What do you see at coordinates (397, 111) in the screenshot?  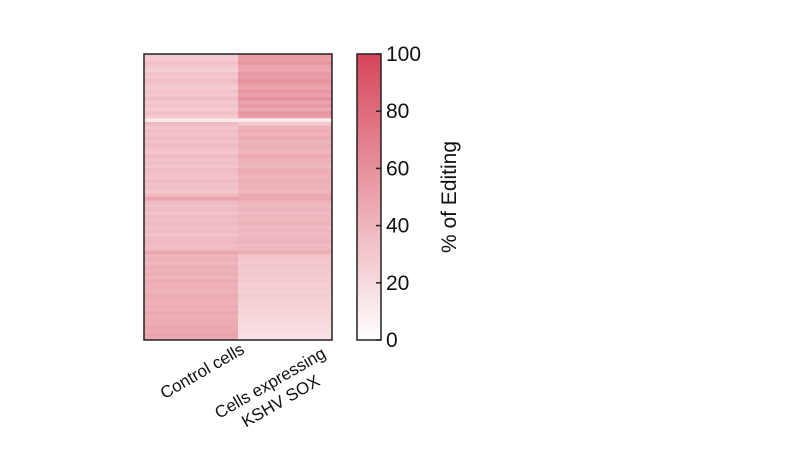 I see `colorbar-tick-label: 80` at bounding box center [397, 111].